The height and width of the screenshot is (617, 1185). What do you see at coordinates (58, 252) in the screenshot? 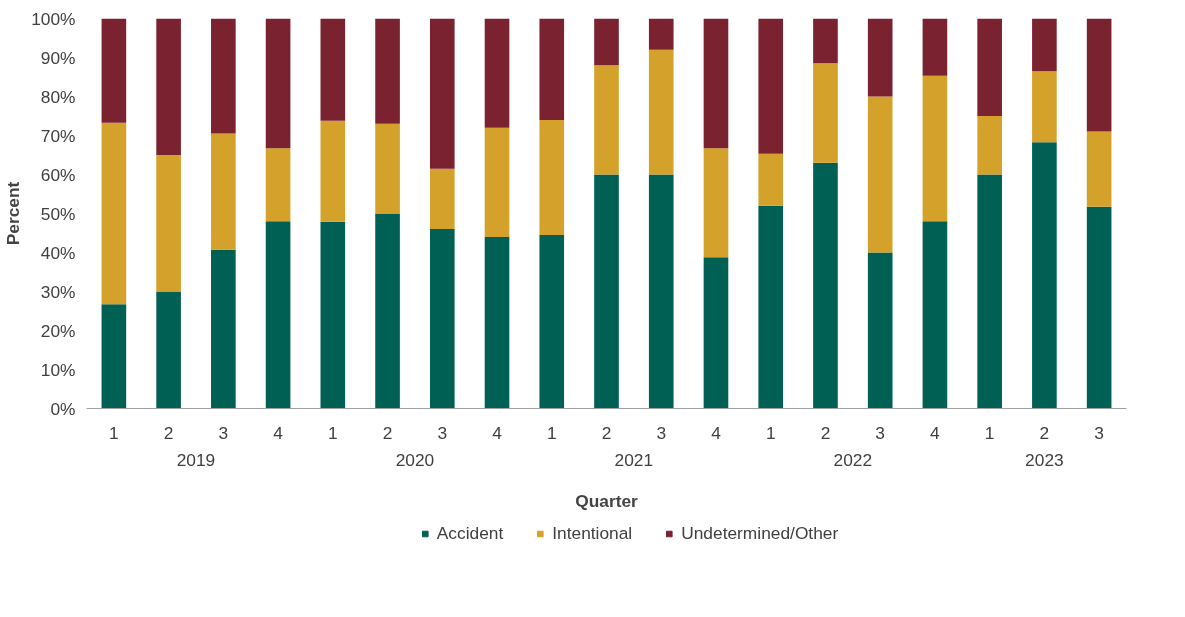
I see `y-tick-label: 40%` at bounding box center [58, 252].